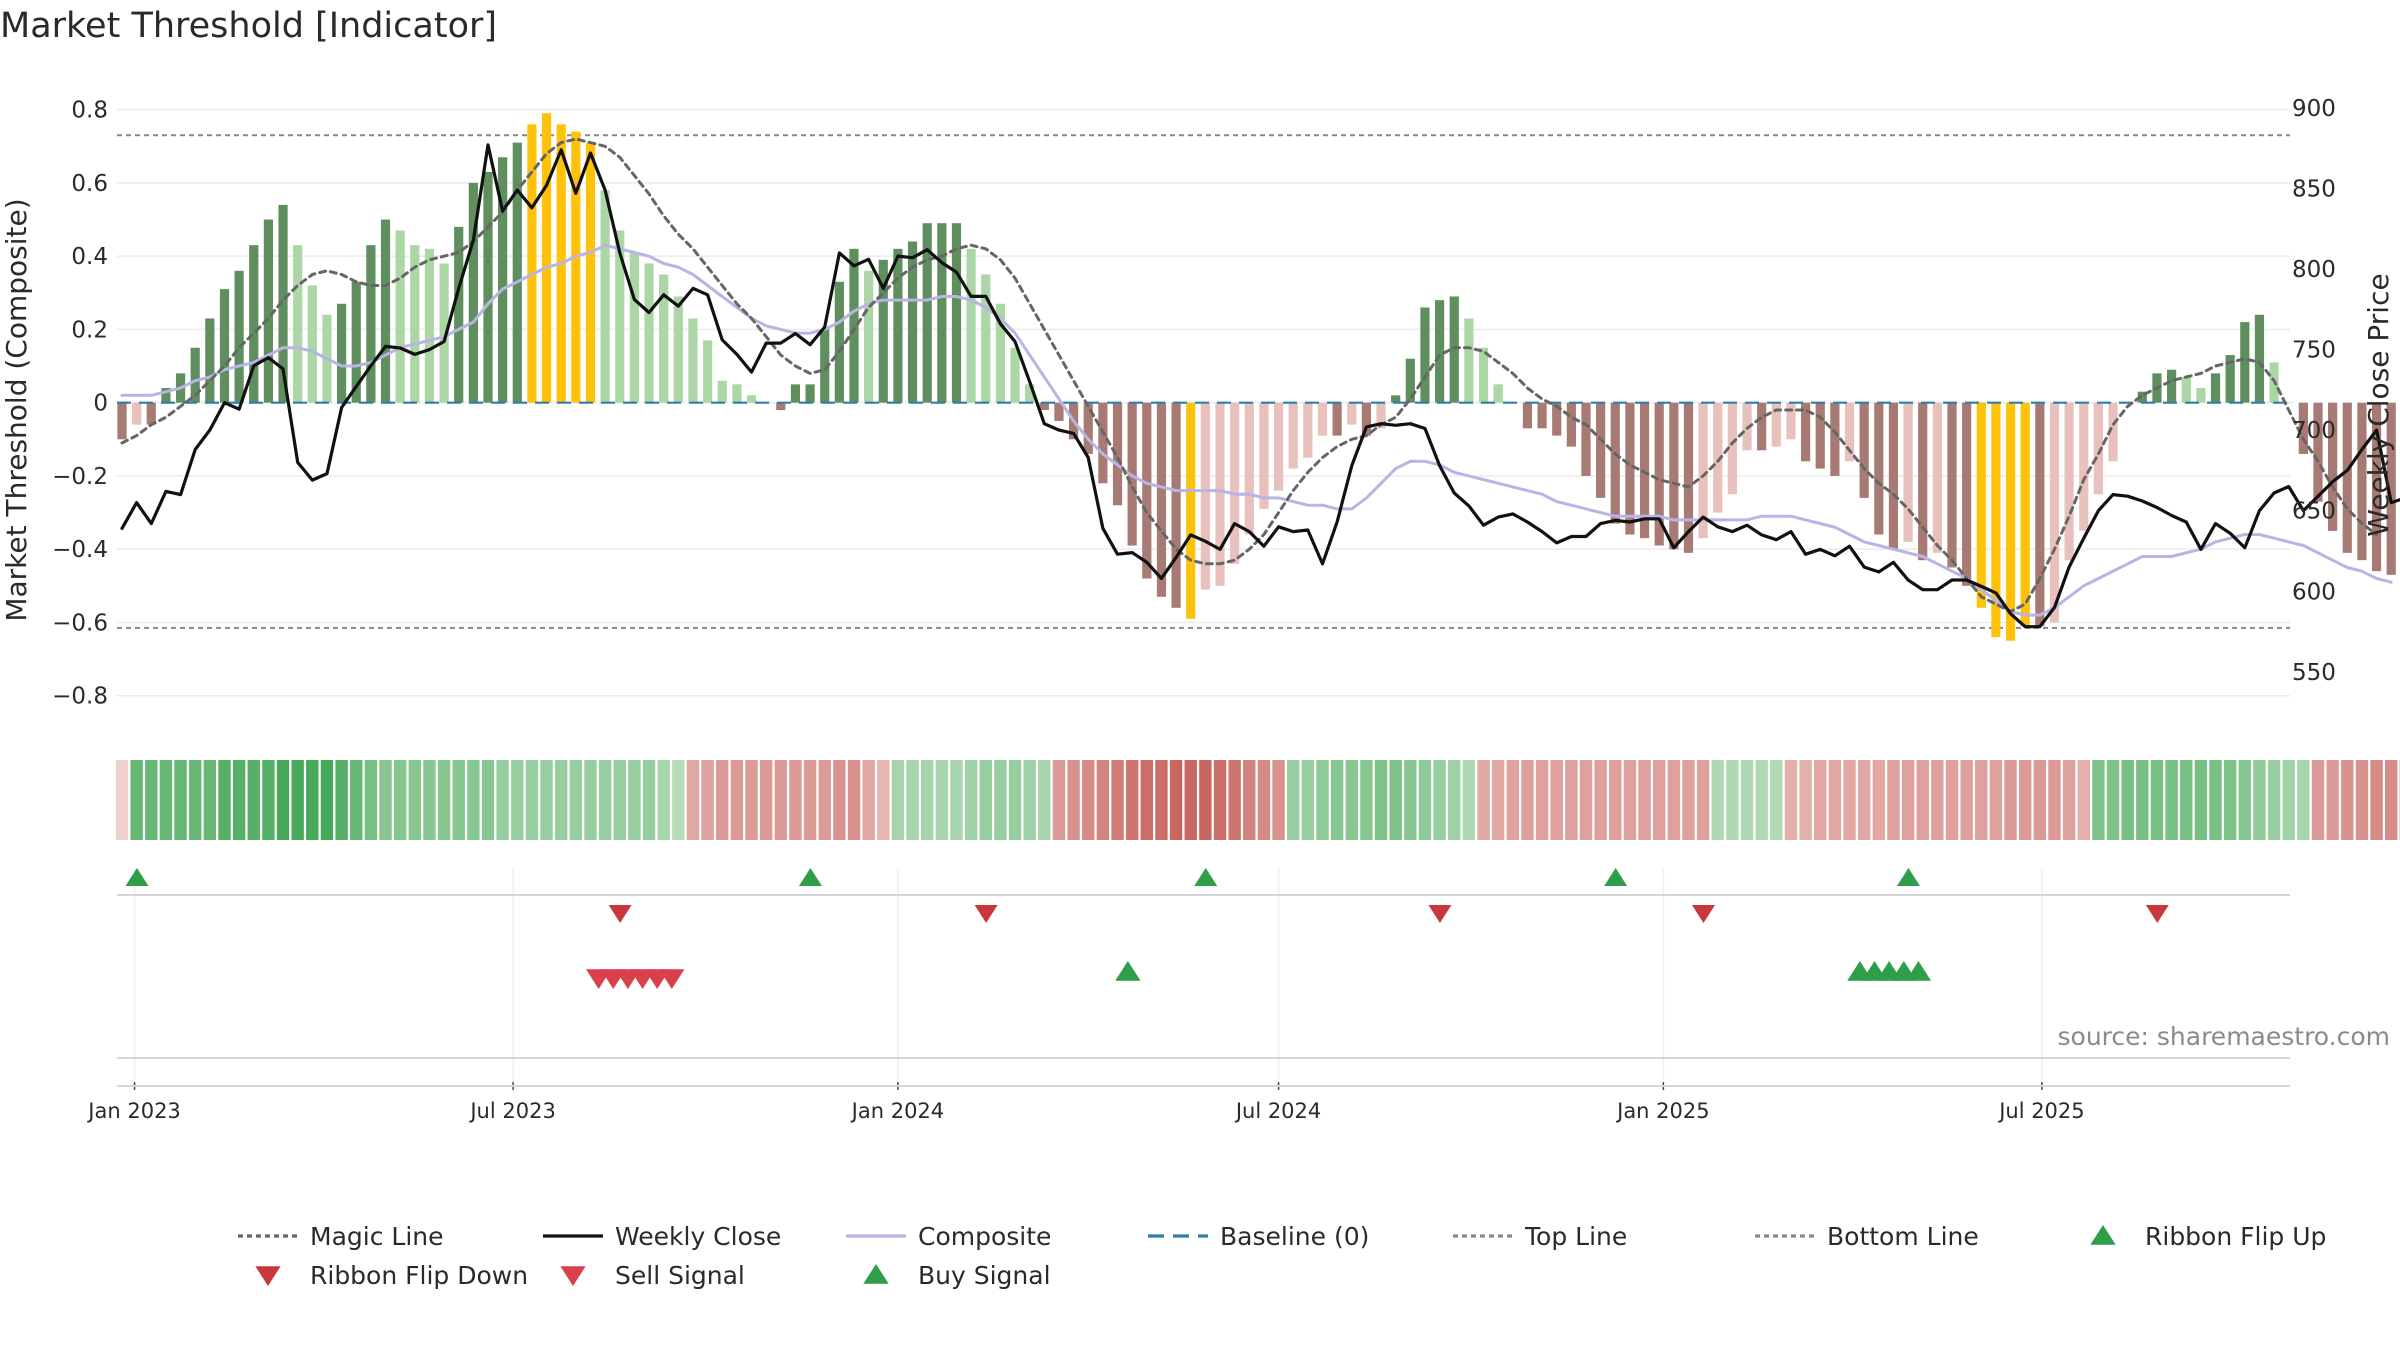 This screenshot has height=1350, width=2400. I want to click on y2-tick-label: 600, so click(2314, 592).